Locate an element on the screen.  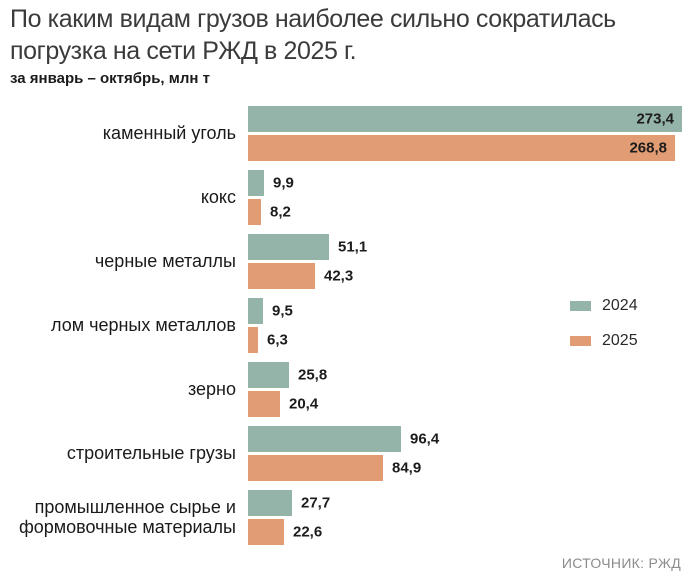
value-label: 273,4 is located at coordinates (655, 119).